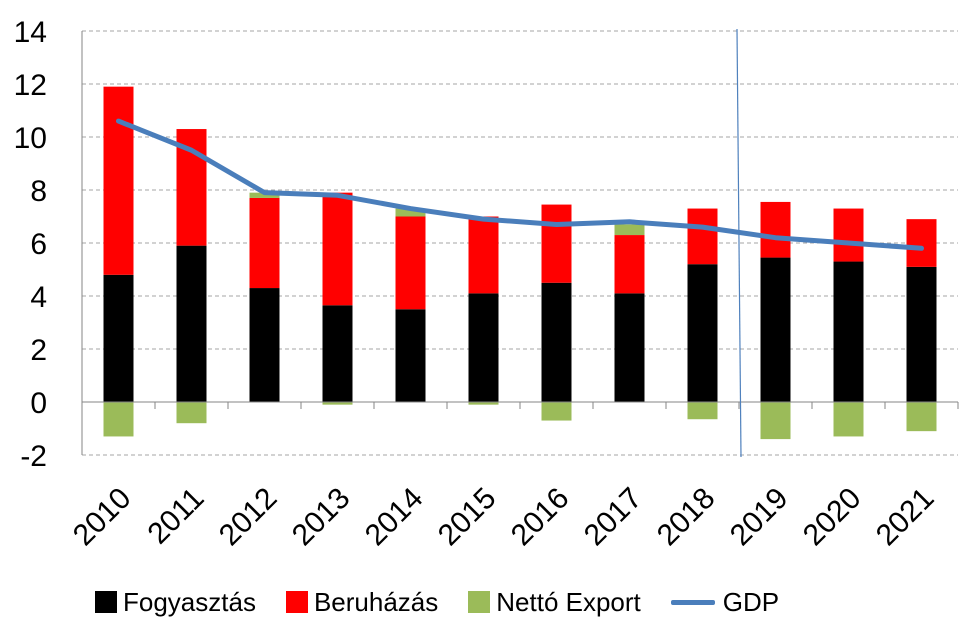 This screenshot has width=975, height=635. I want to click on bar-fogyaszt-s-2020, so click(848, 331).